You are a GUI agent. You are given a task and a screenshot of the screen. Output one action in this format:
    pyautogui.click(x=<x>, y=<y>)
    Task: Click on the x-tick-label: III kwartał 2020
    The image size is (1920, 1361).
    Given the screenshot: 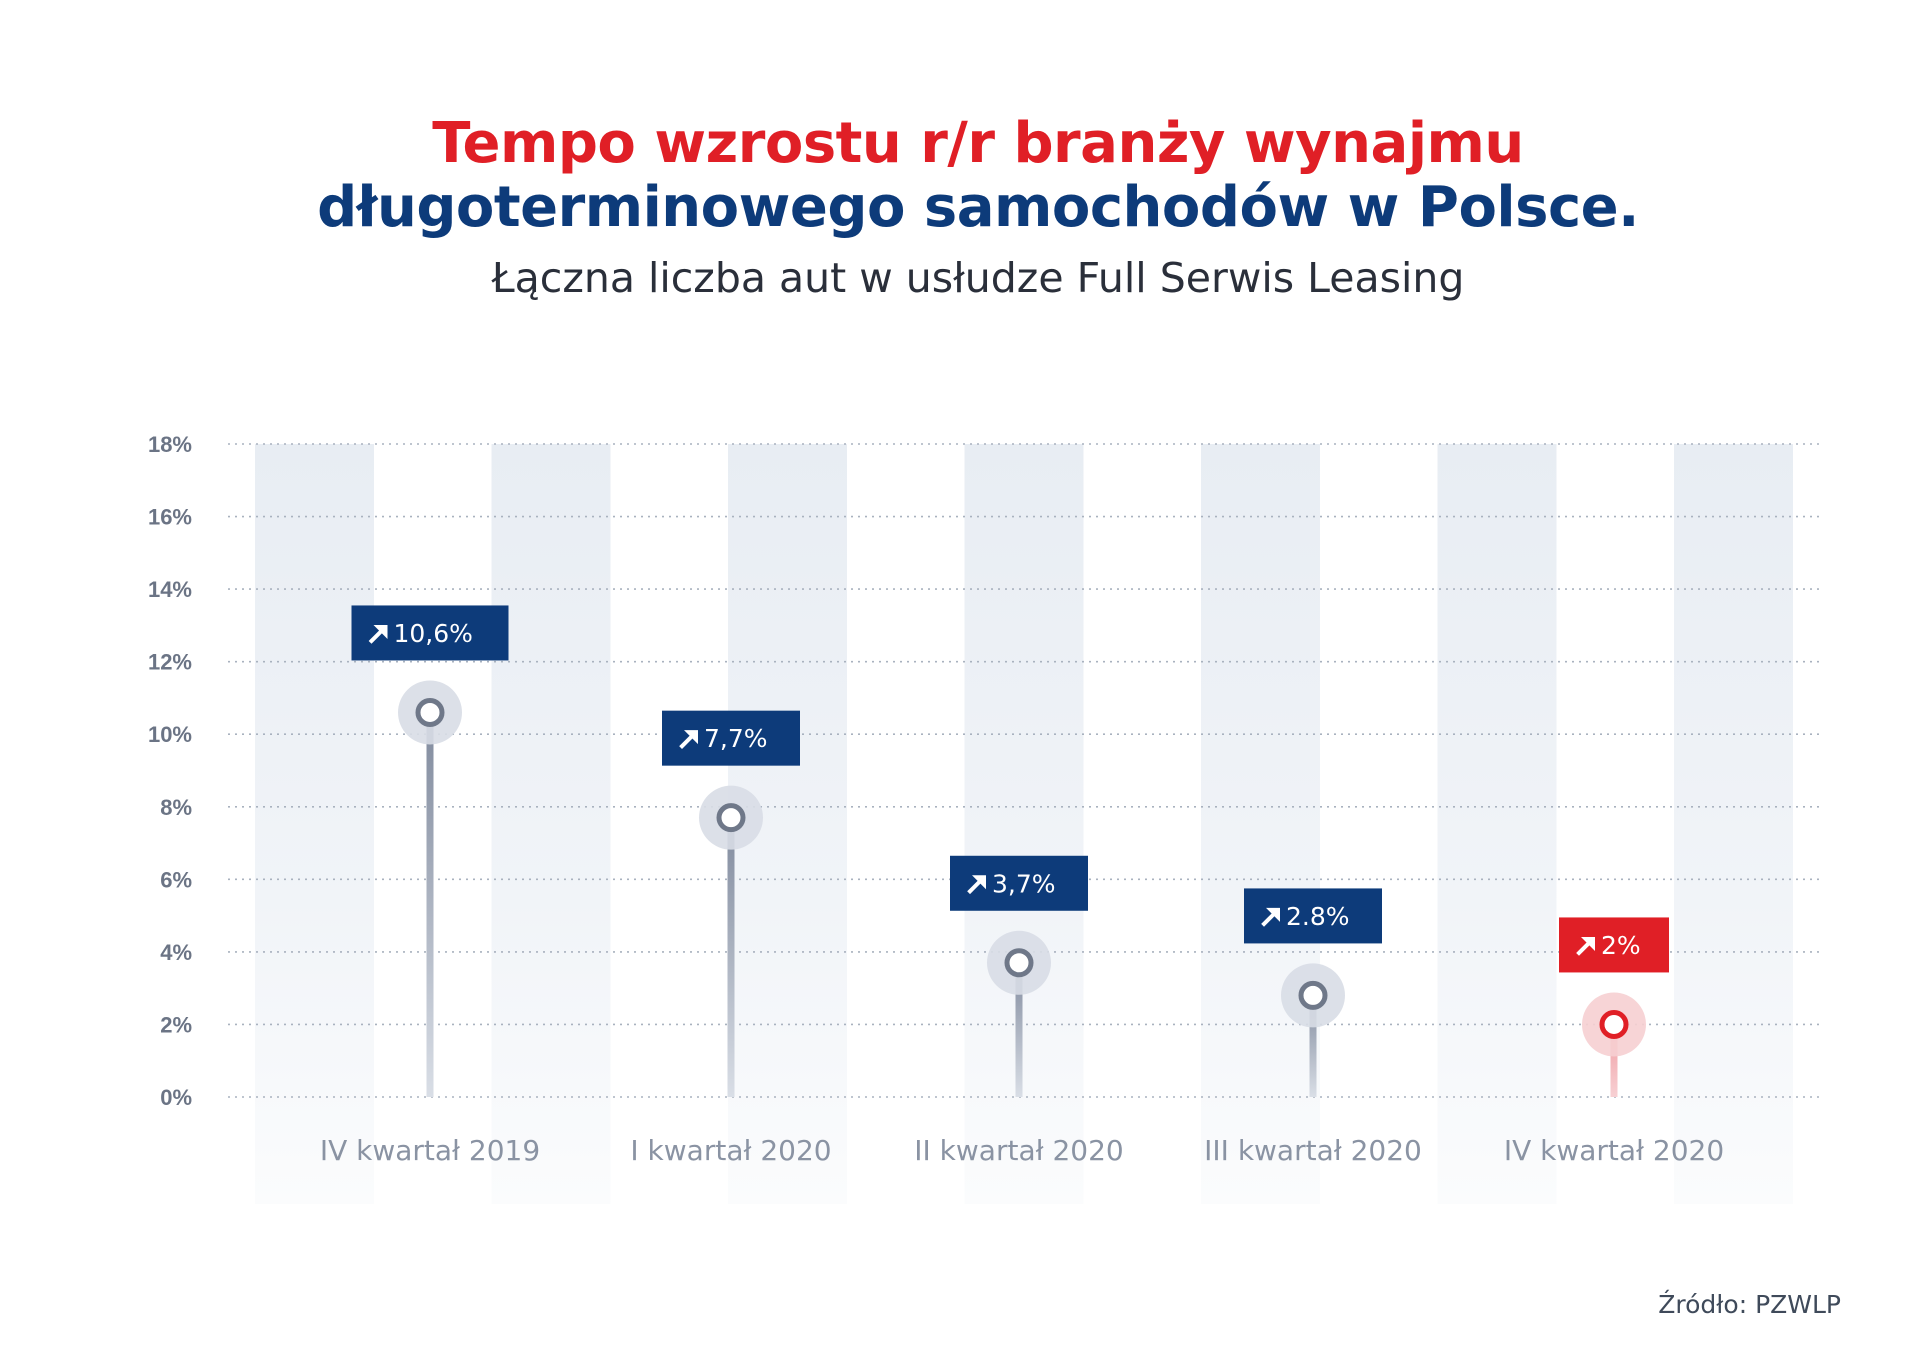 What is the action you would take?
    pyautogui.click(x=1313, y=1150)
    